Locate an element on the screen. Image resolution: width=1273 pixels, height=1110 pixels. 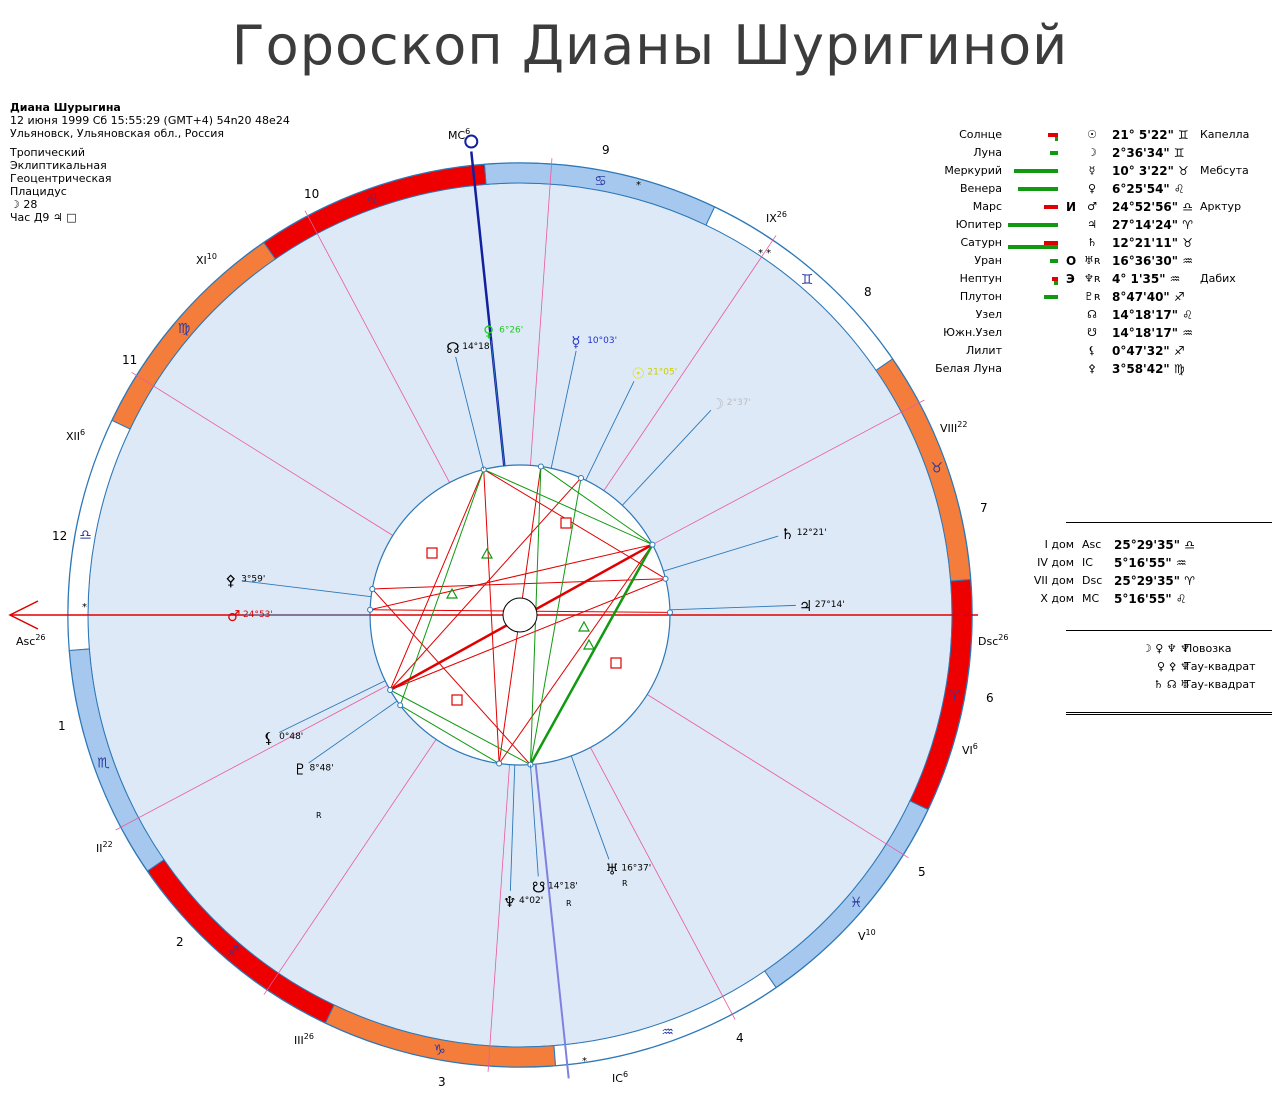
planet-position: 6°25'54" ♌ is located at coordinates (1148, 189).